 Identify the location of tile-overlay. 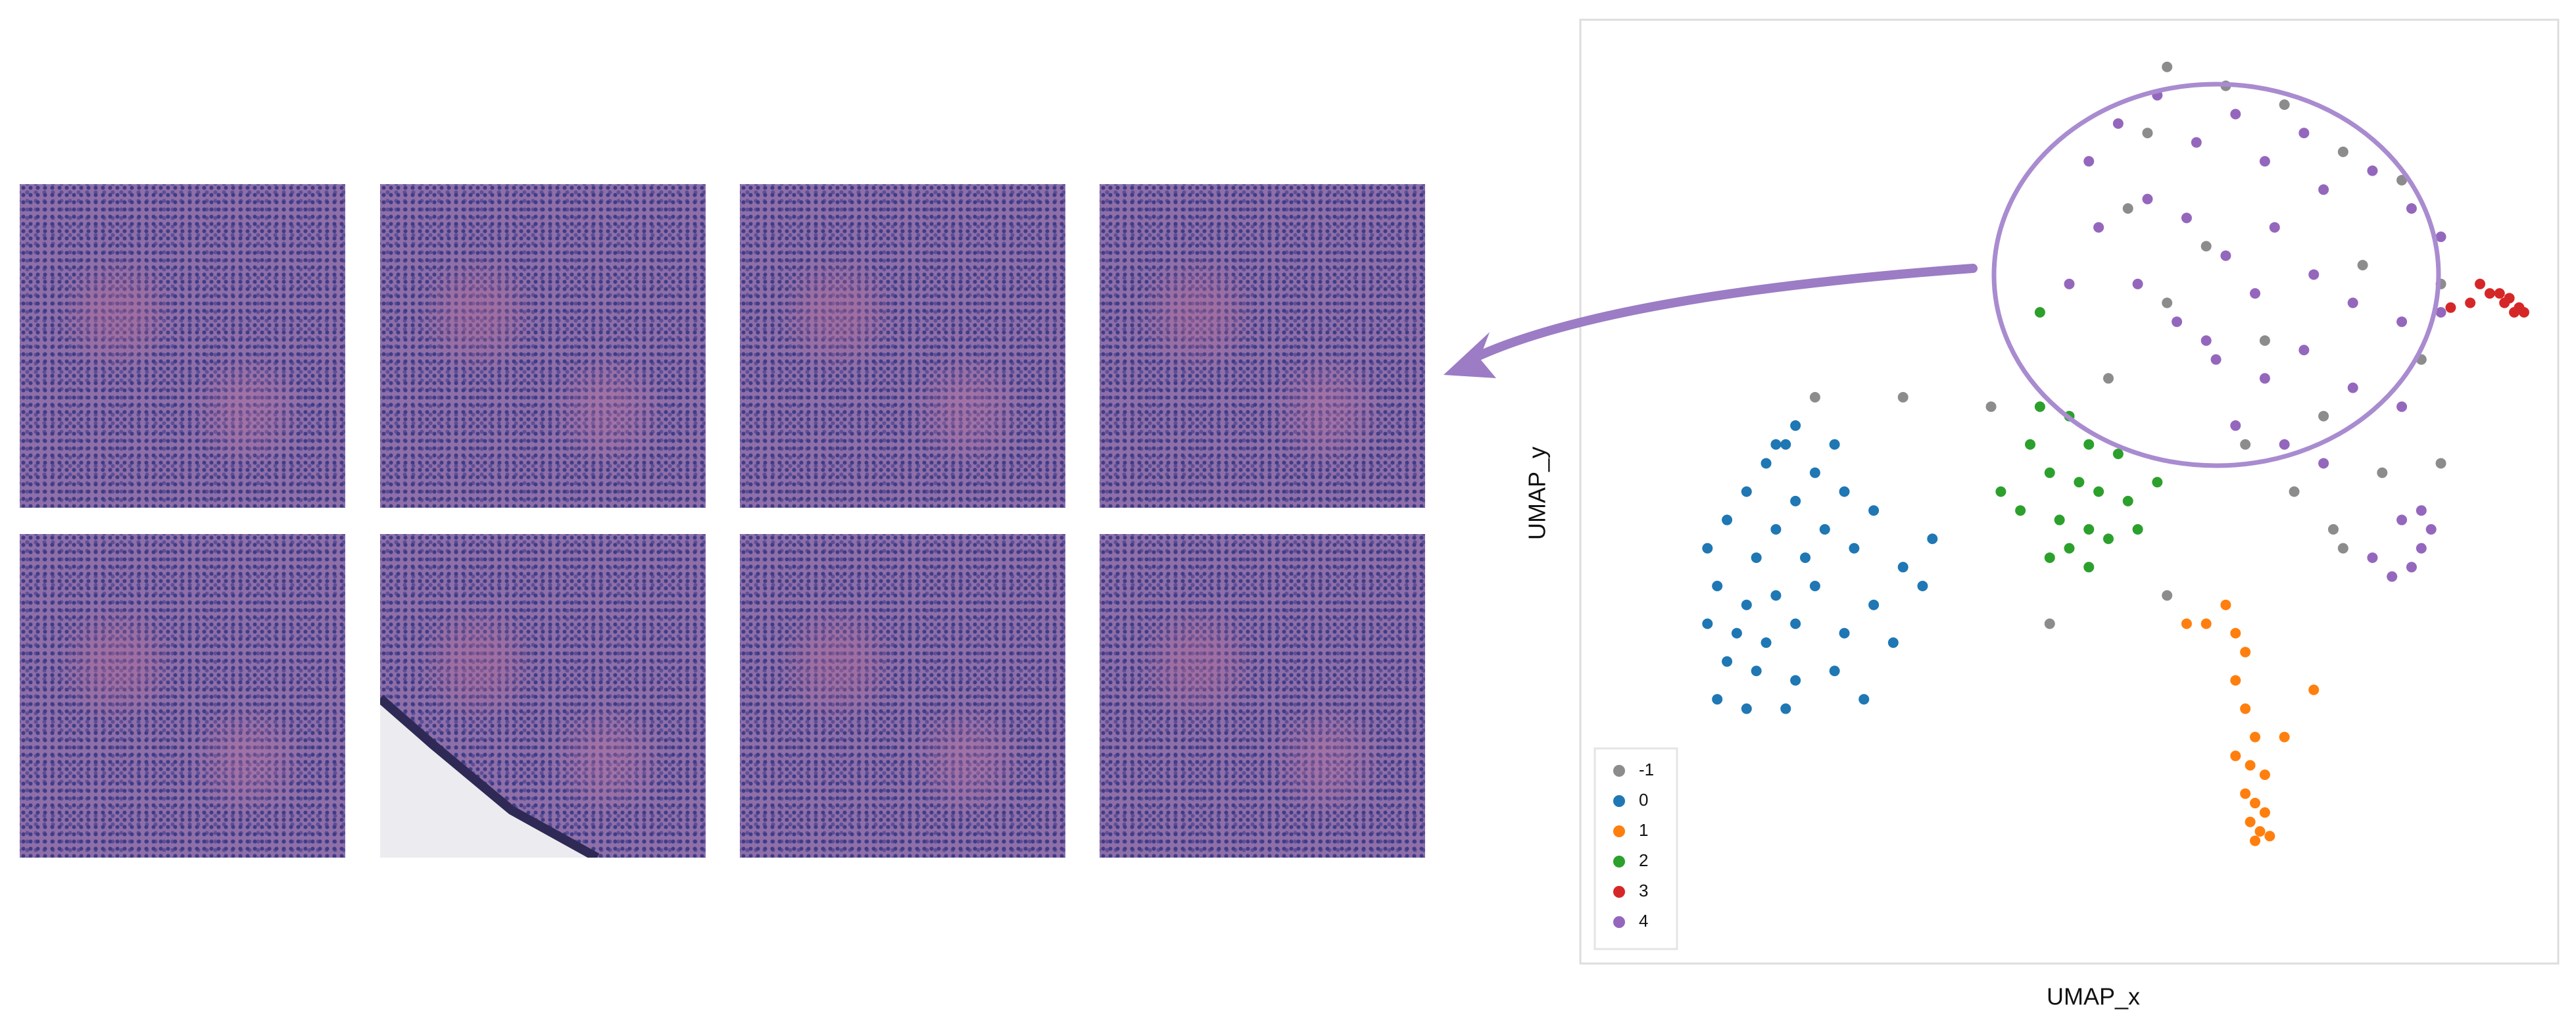
(490, 776).